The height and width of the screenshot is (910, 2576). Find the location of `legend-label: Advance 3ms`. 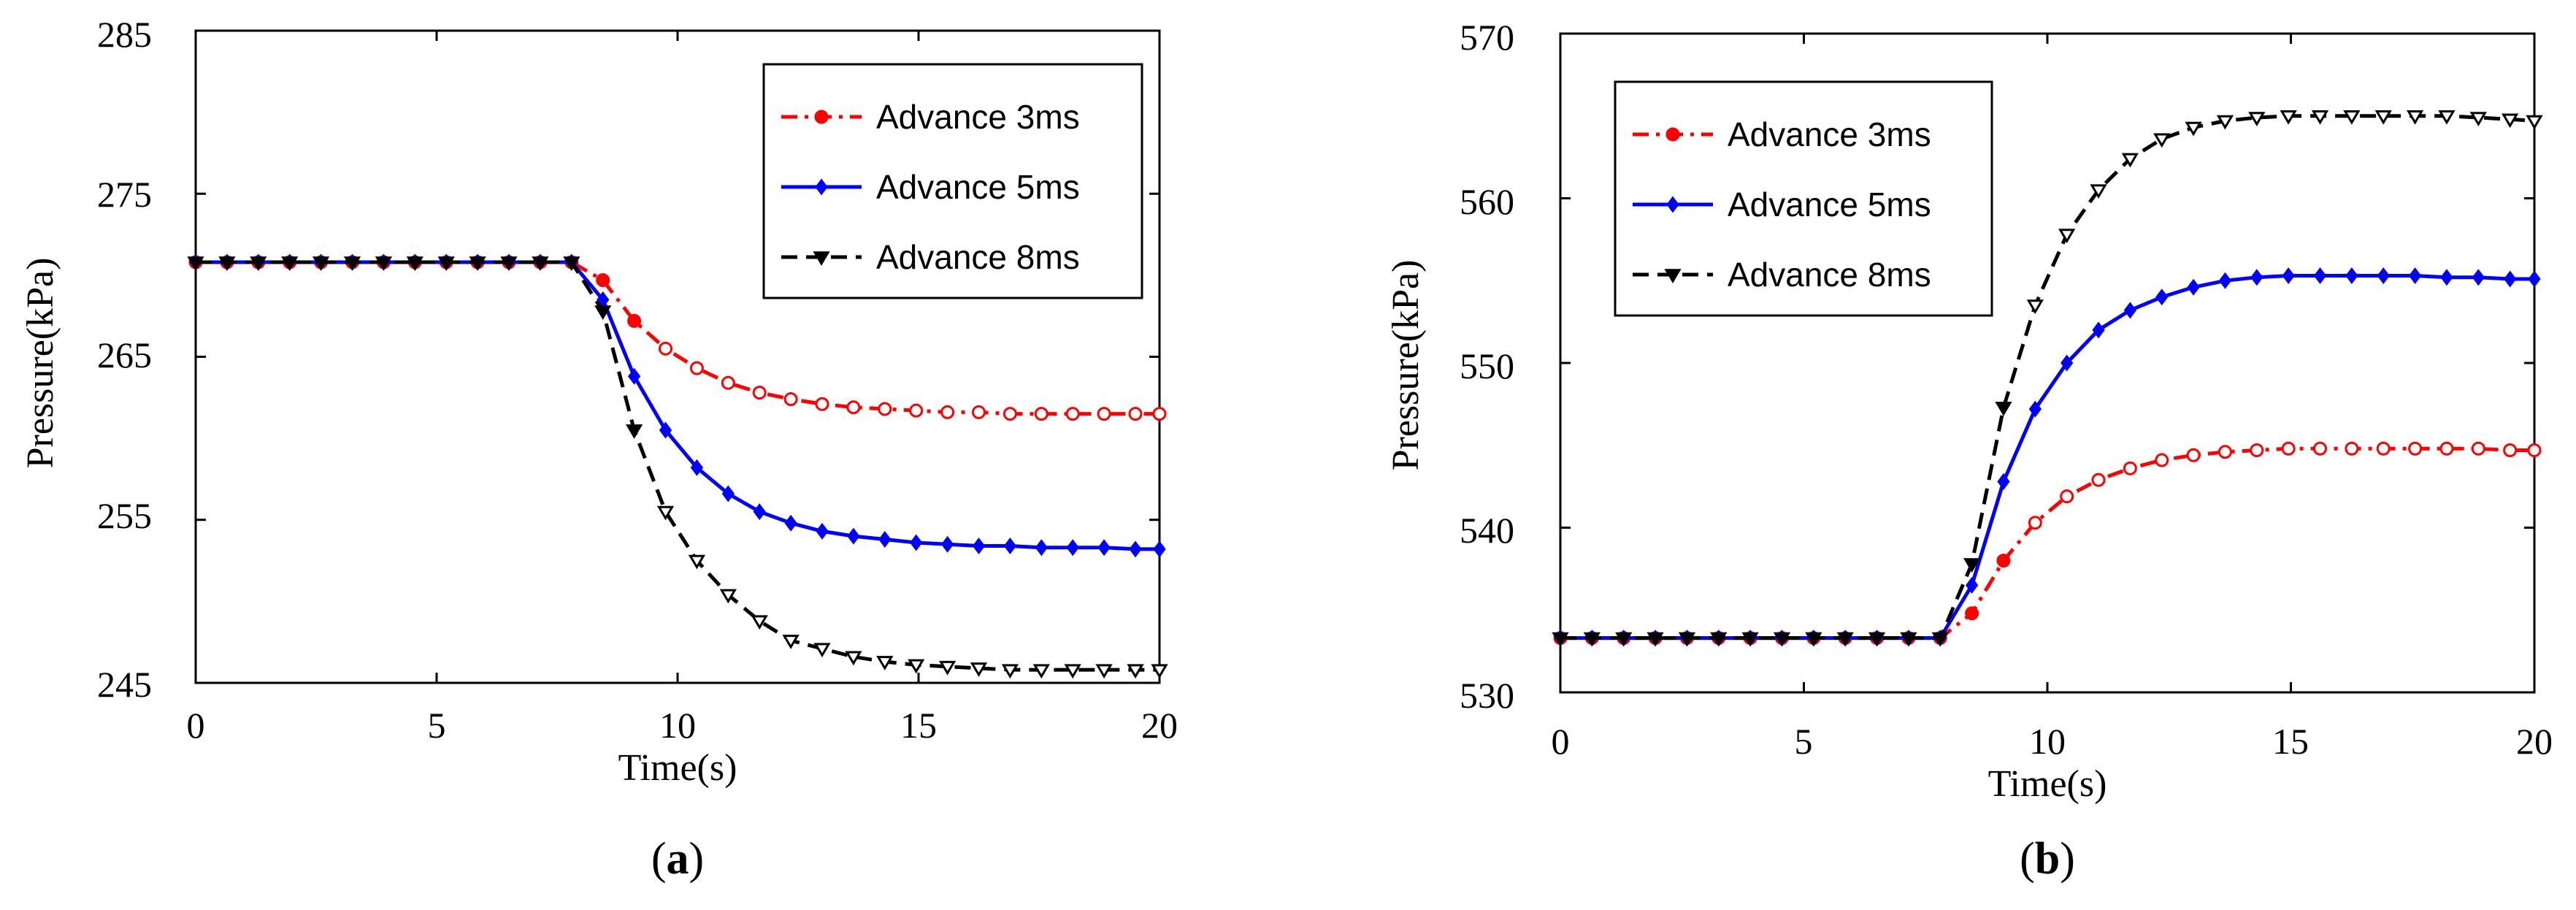

legend-label: Advance 3ms is located at coordinates (1829, 134).